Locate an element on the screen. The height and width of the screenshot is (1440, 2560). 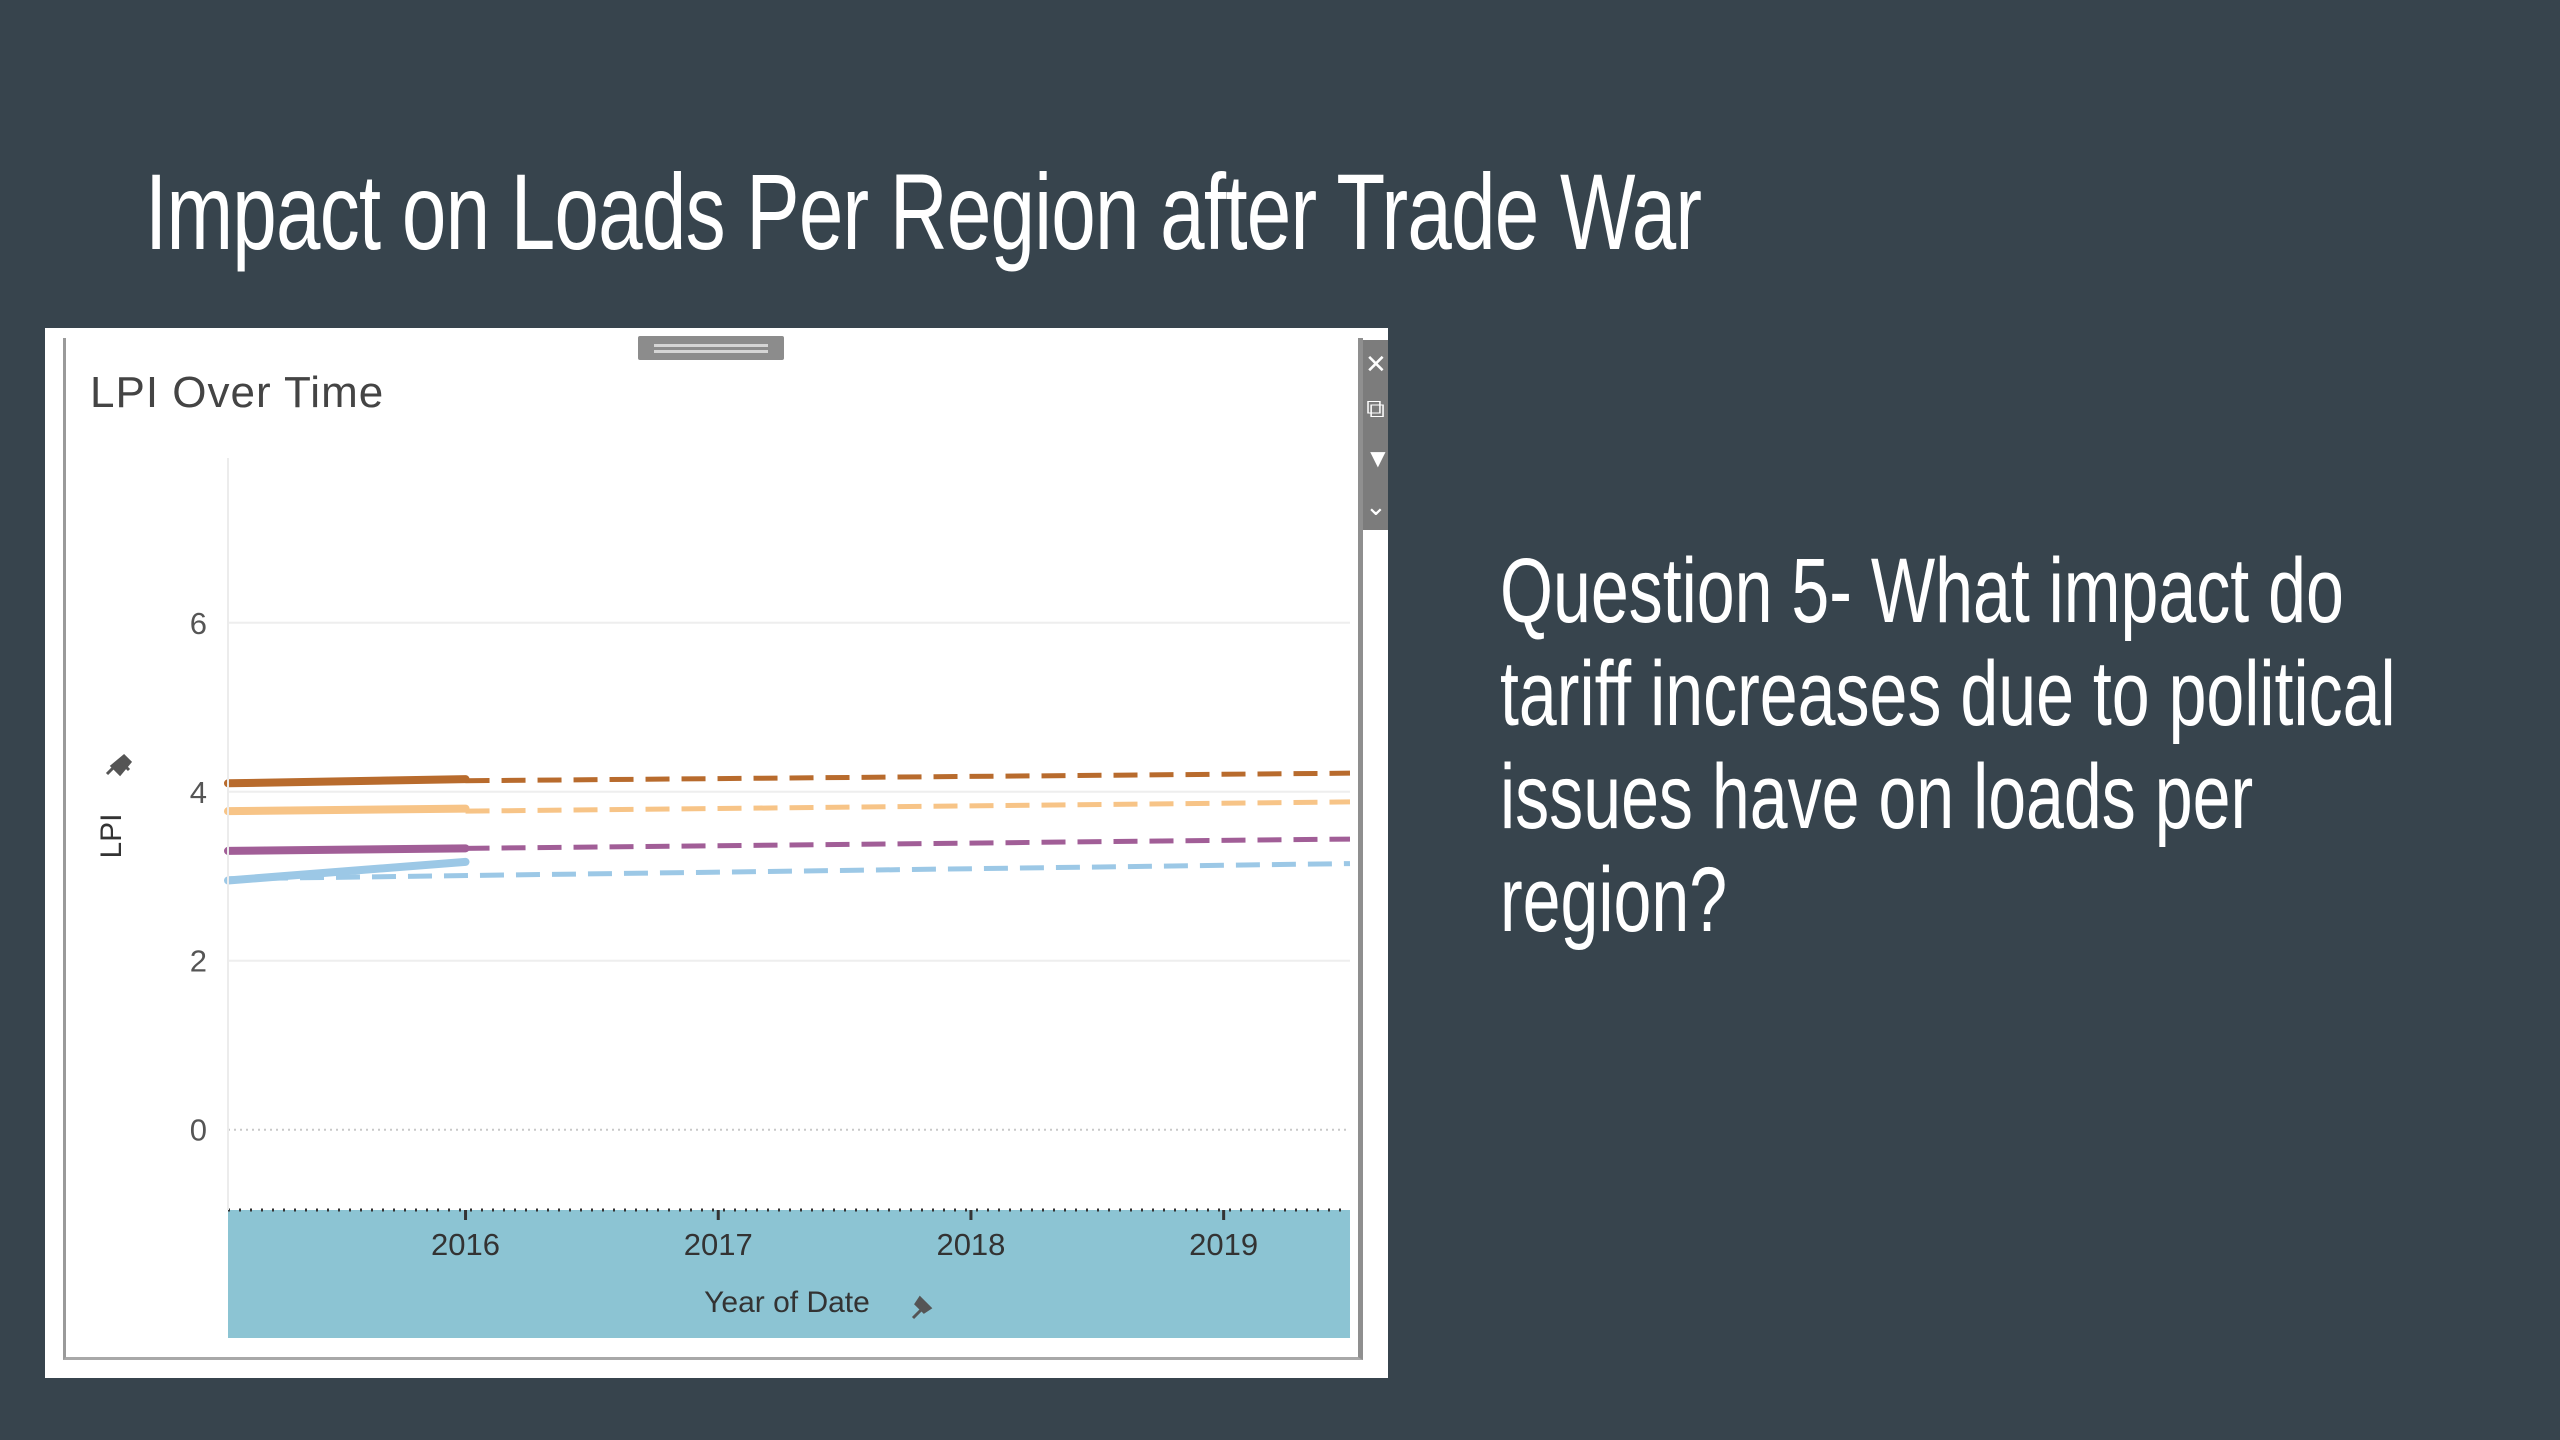
x-tick-label: 2018 is located at coordinates (970, 1244).